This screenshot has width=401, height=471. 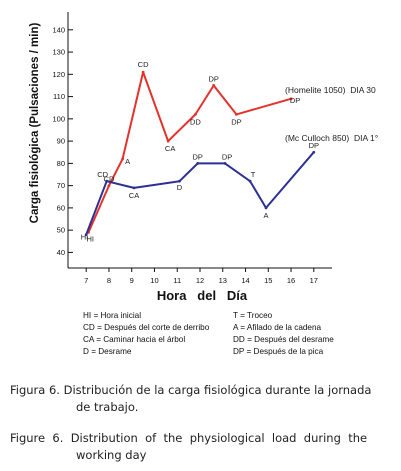 I want to click on x-tick-label: 13, so click(x=223, y=280).